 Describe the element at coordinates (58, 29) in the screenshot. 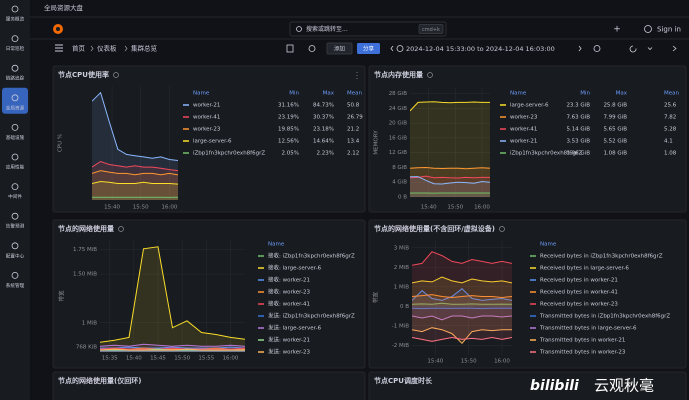

I see `logo-inner` at that location.